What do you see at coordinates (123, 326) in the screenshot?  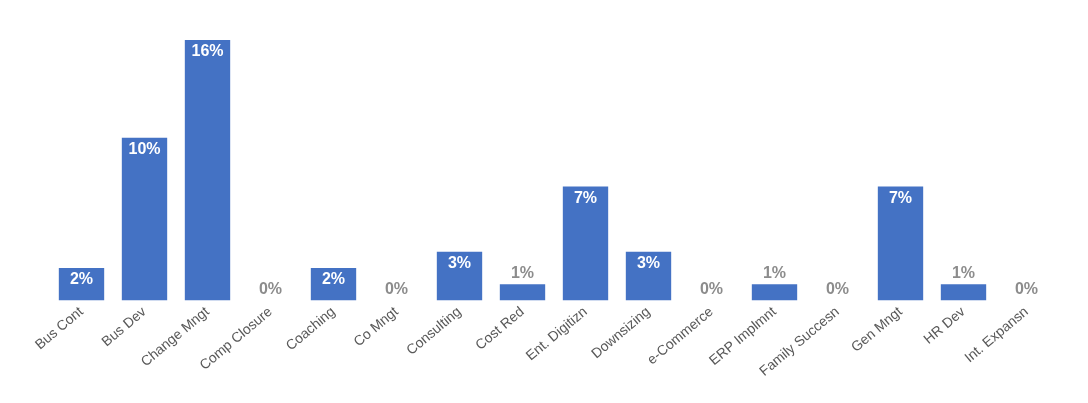 I see `x-tick-label: Bus Dev` at bounding box center [123, 326].